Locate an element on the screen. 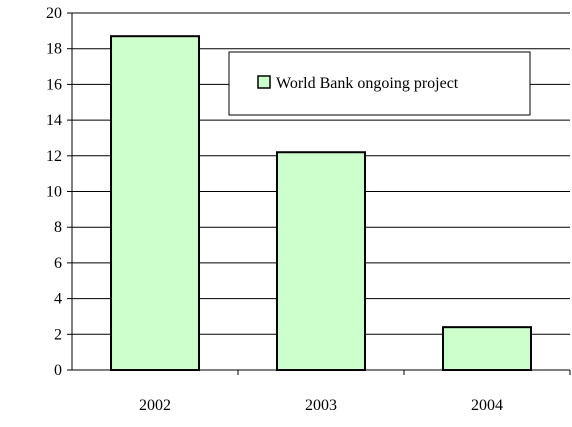 Image resolution: width=572 pixels, height=427 pixels. bar-2004 is located at coordinates (487, 349).